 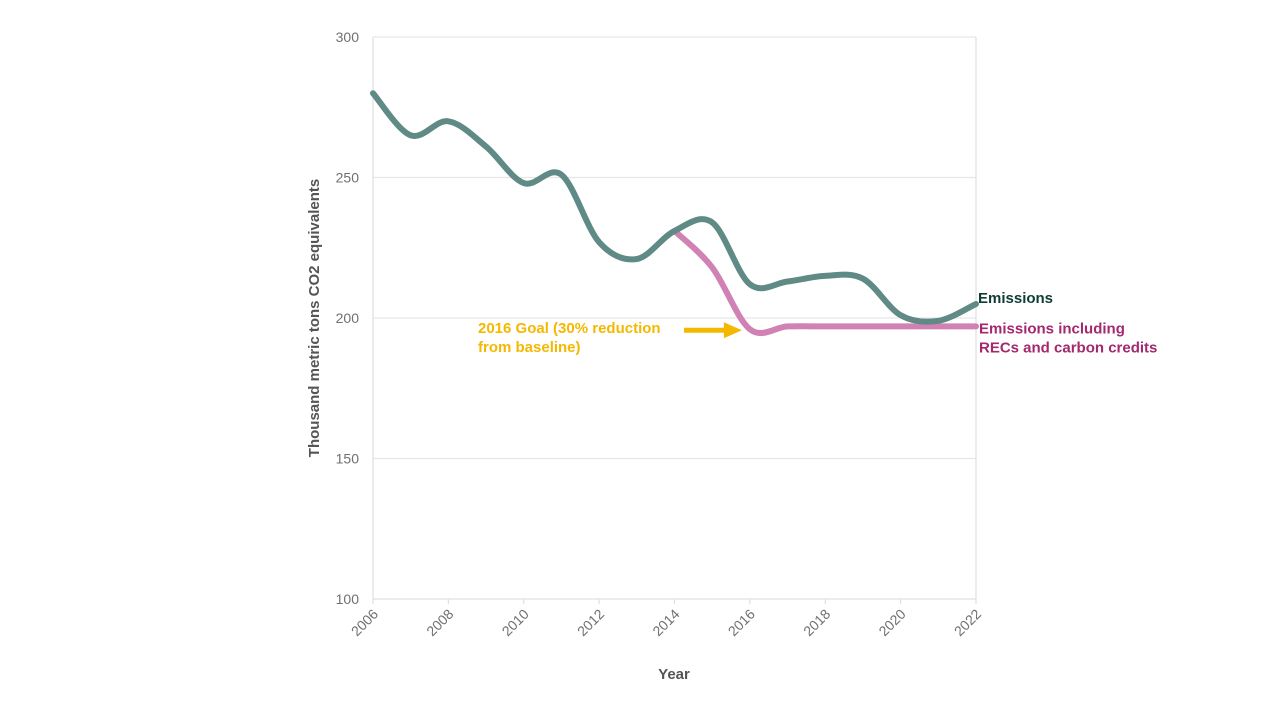 I want to click on x-tick-label: 2022, so click(x=967, y=622).